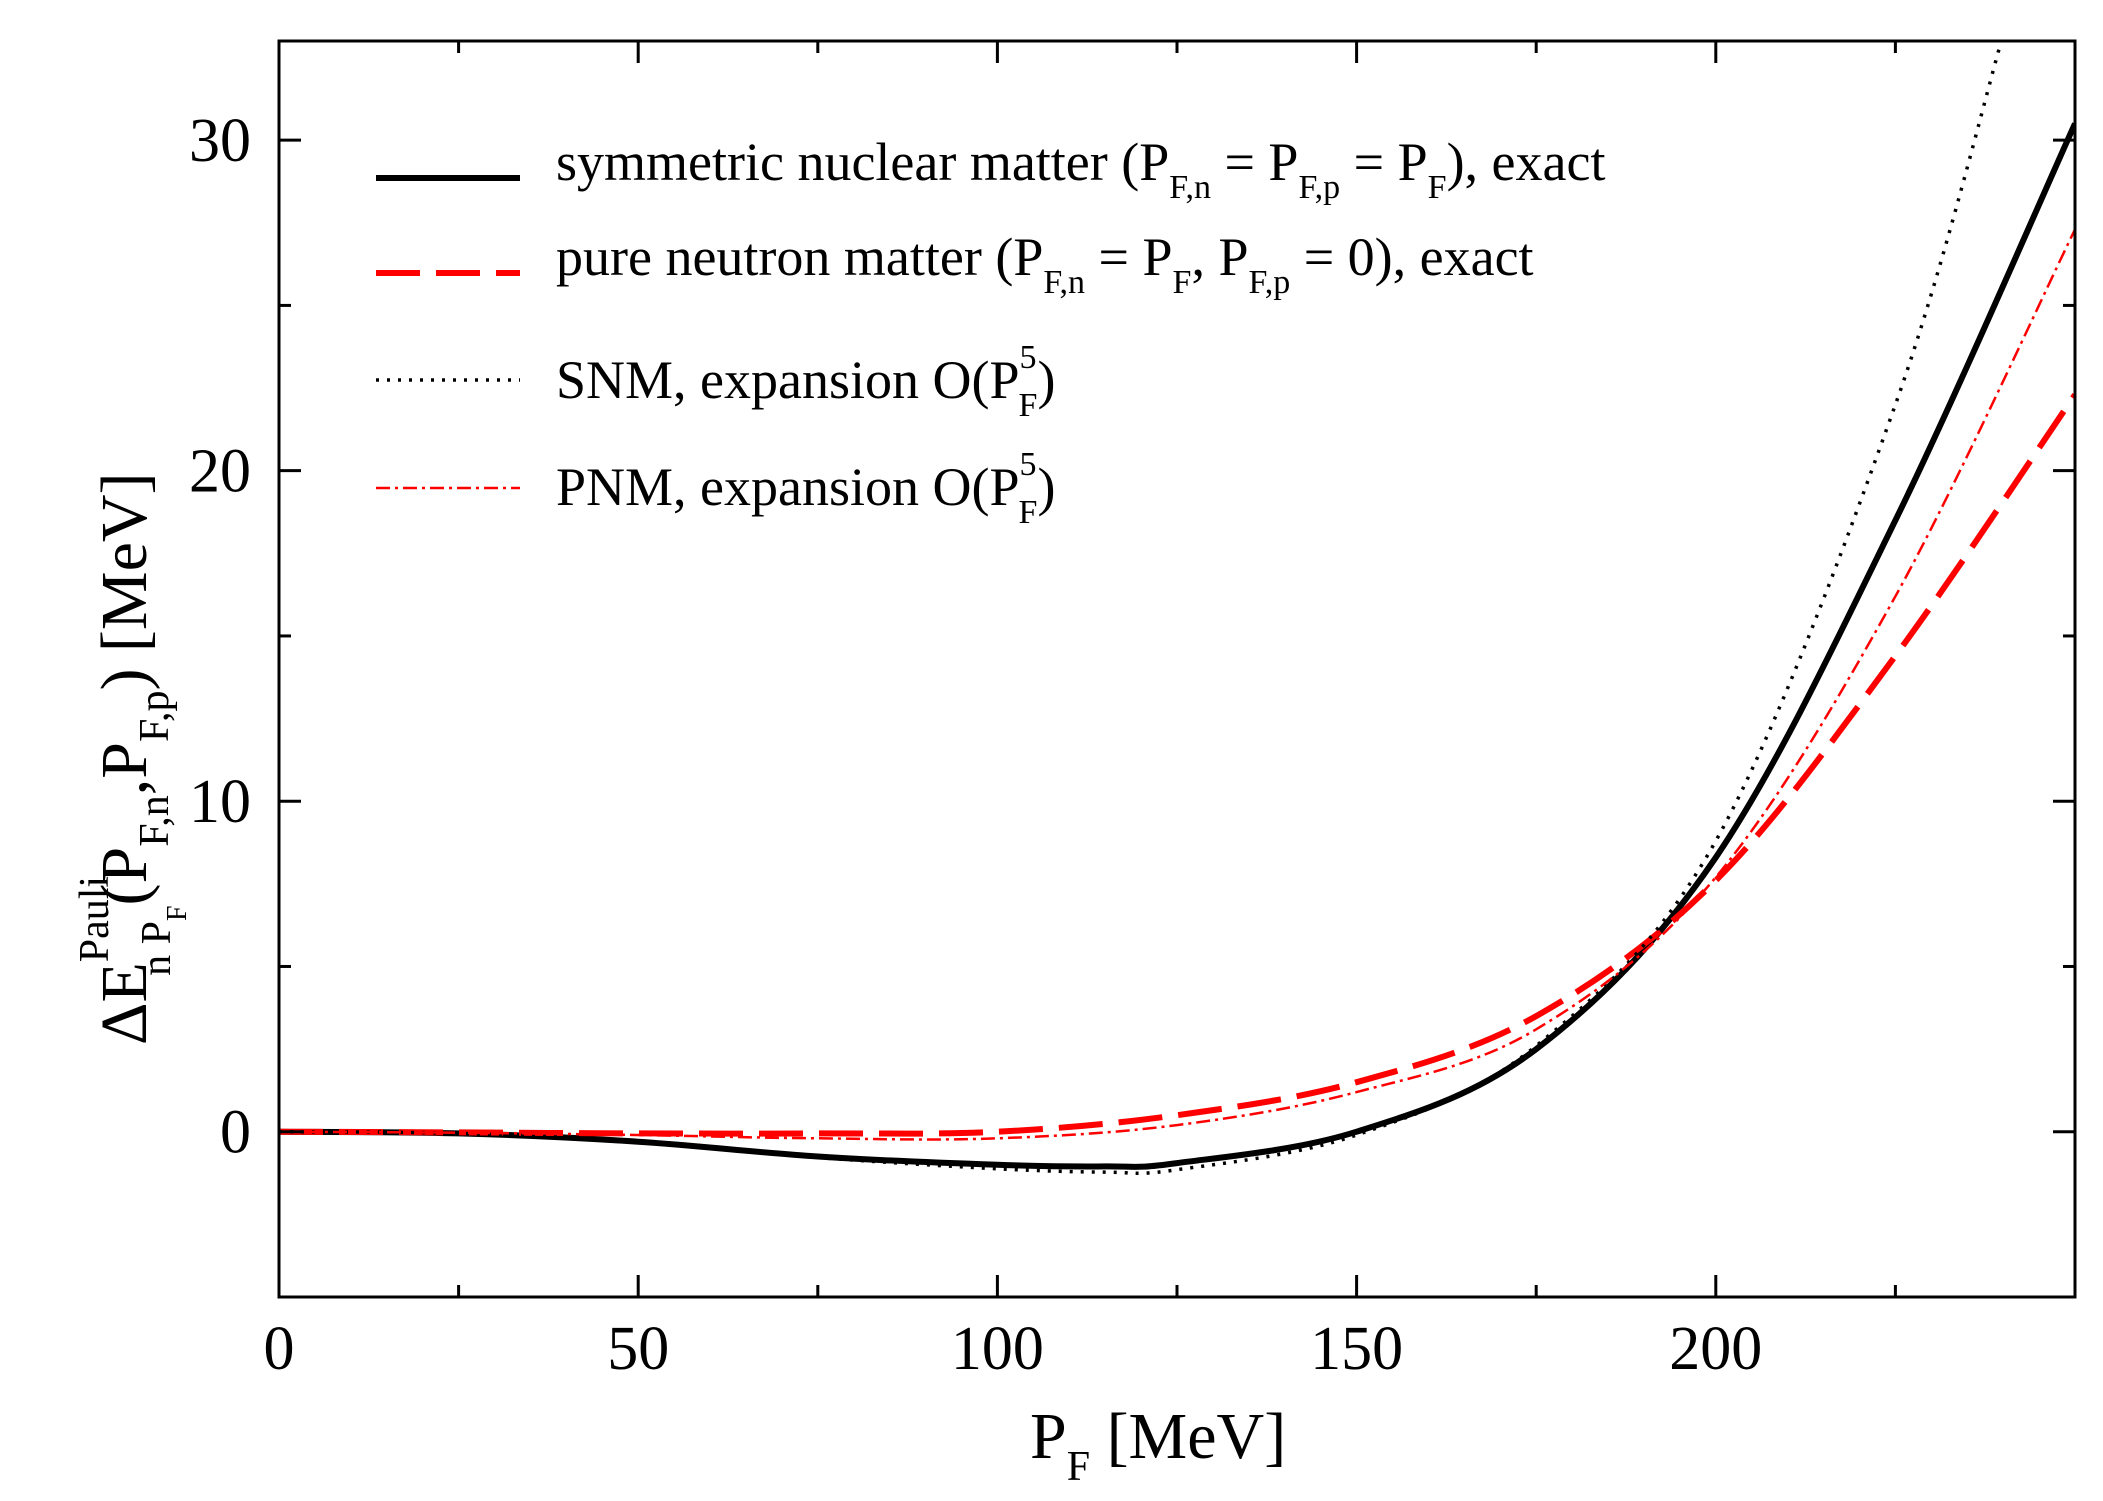 The height and width of the screenshot is (1501, 2103). Describe the element at coordinates (220, 472) in the screenshot. I see `y-tick-label: 20` at that location.